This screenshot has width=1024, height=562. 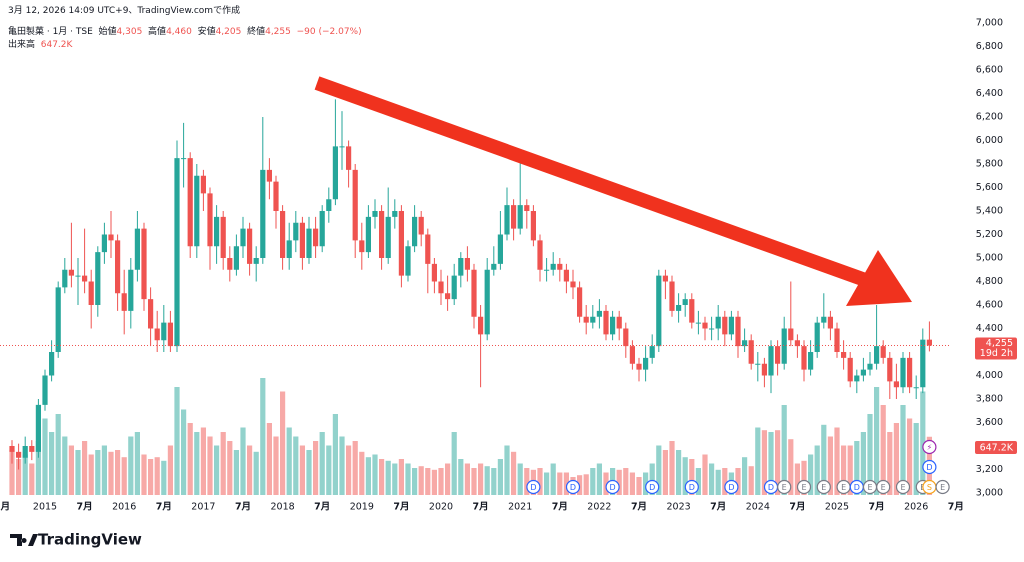 I want to click on y-tick-label: 4,800, so click(x=989, y=281).